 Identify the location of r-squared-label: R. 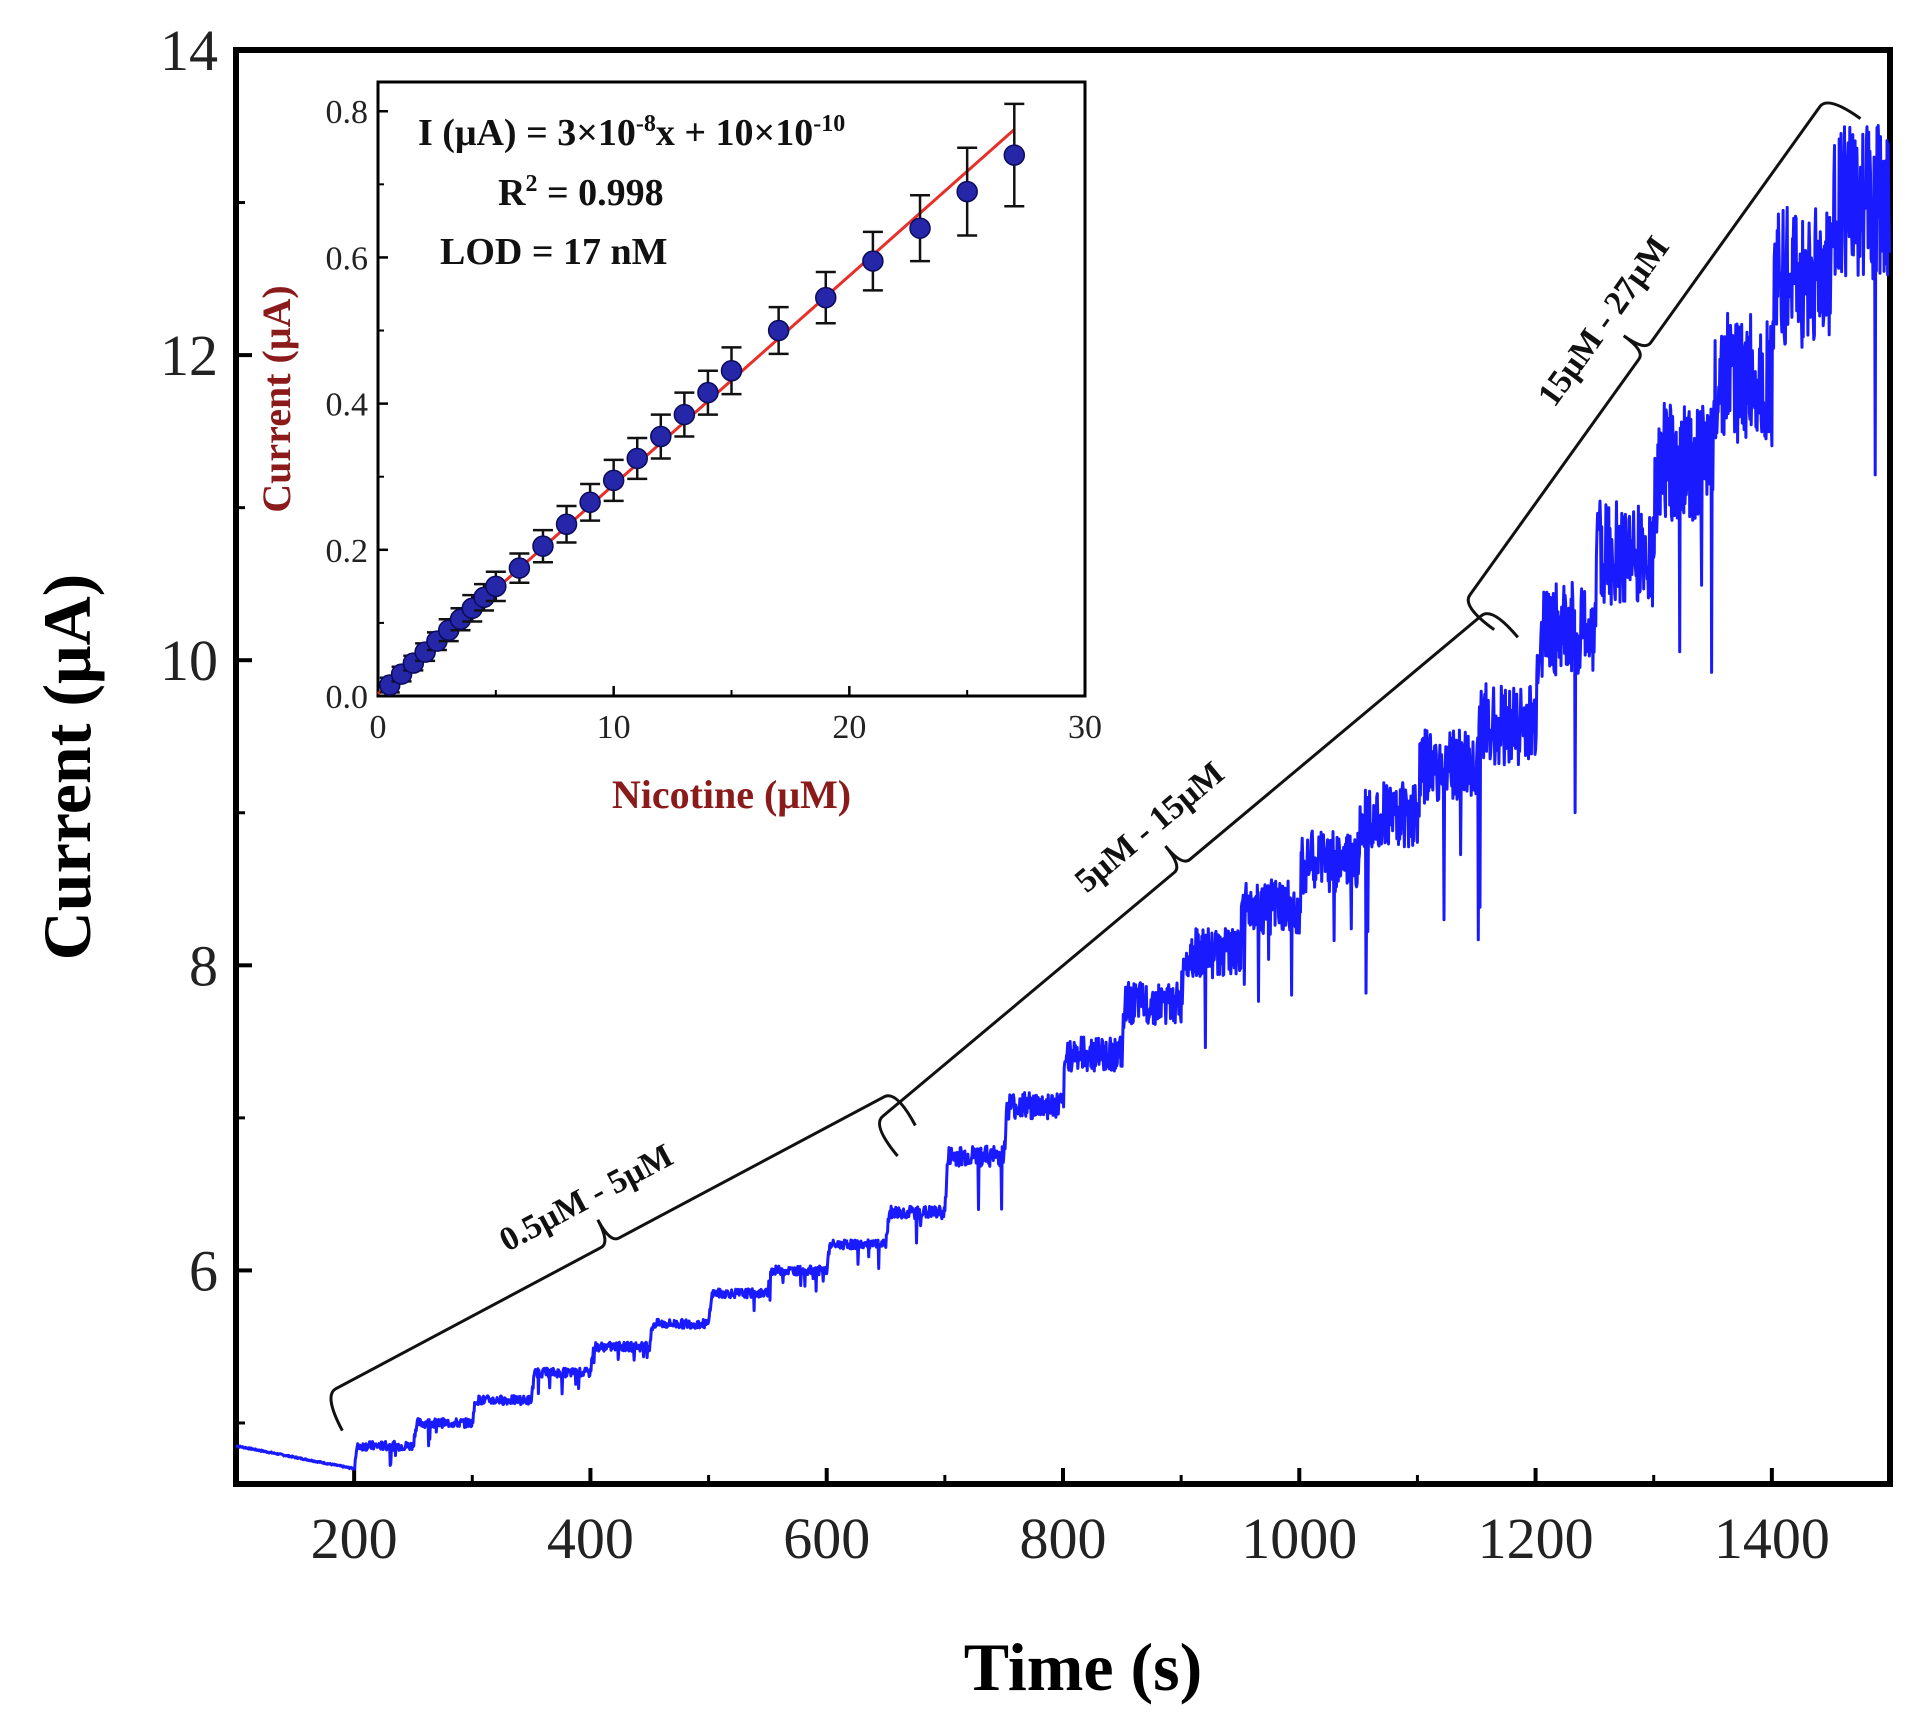
(512, 193).